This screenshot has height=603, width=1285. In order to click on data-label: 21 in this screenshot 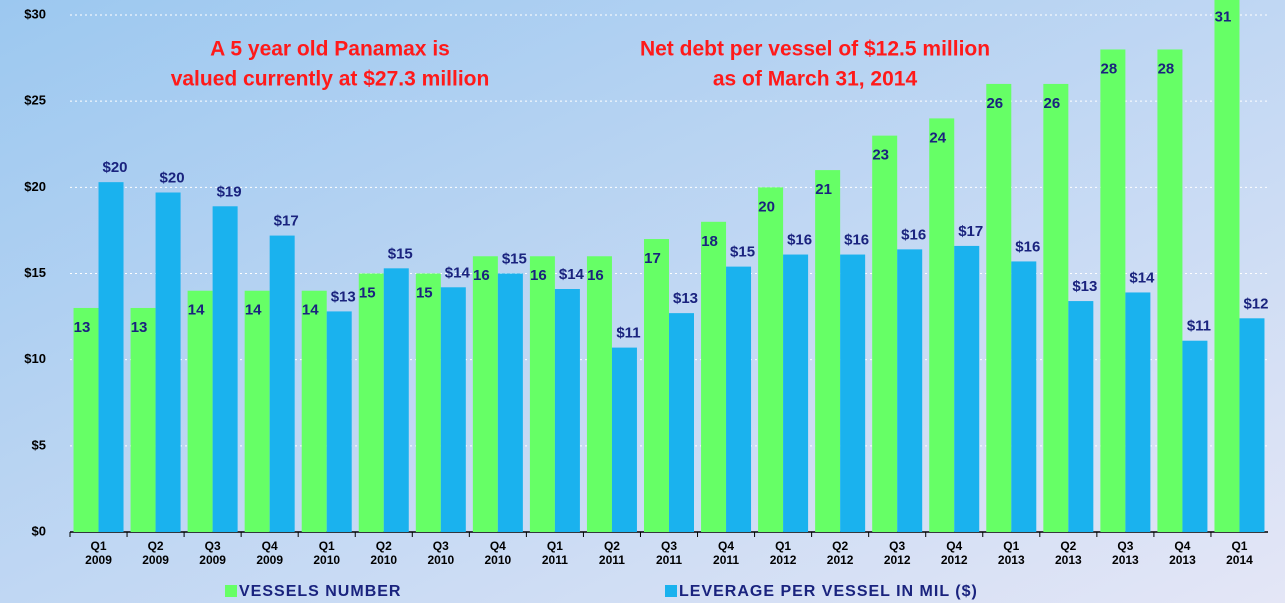, I will do `click(823, 189)`.